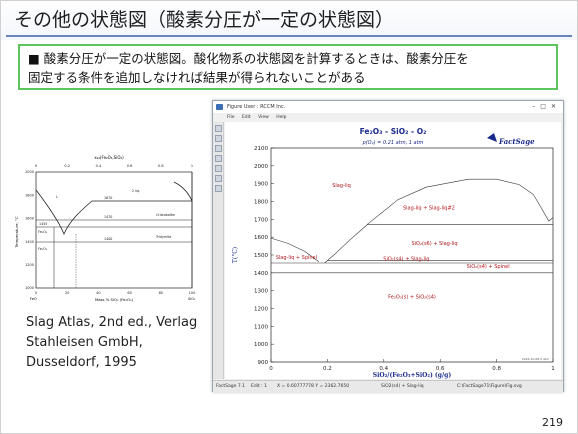 Image resolution: width=578 pixels, height=434 pixels. I want to click on y-tick-label: 1700, so click(261, 220).